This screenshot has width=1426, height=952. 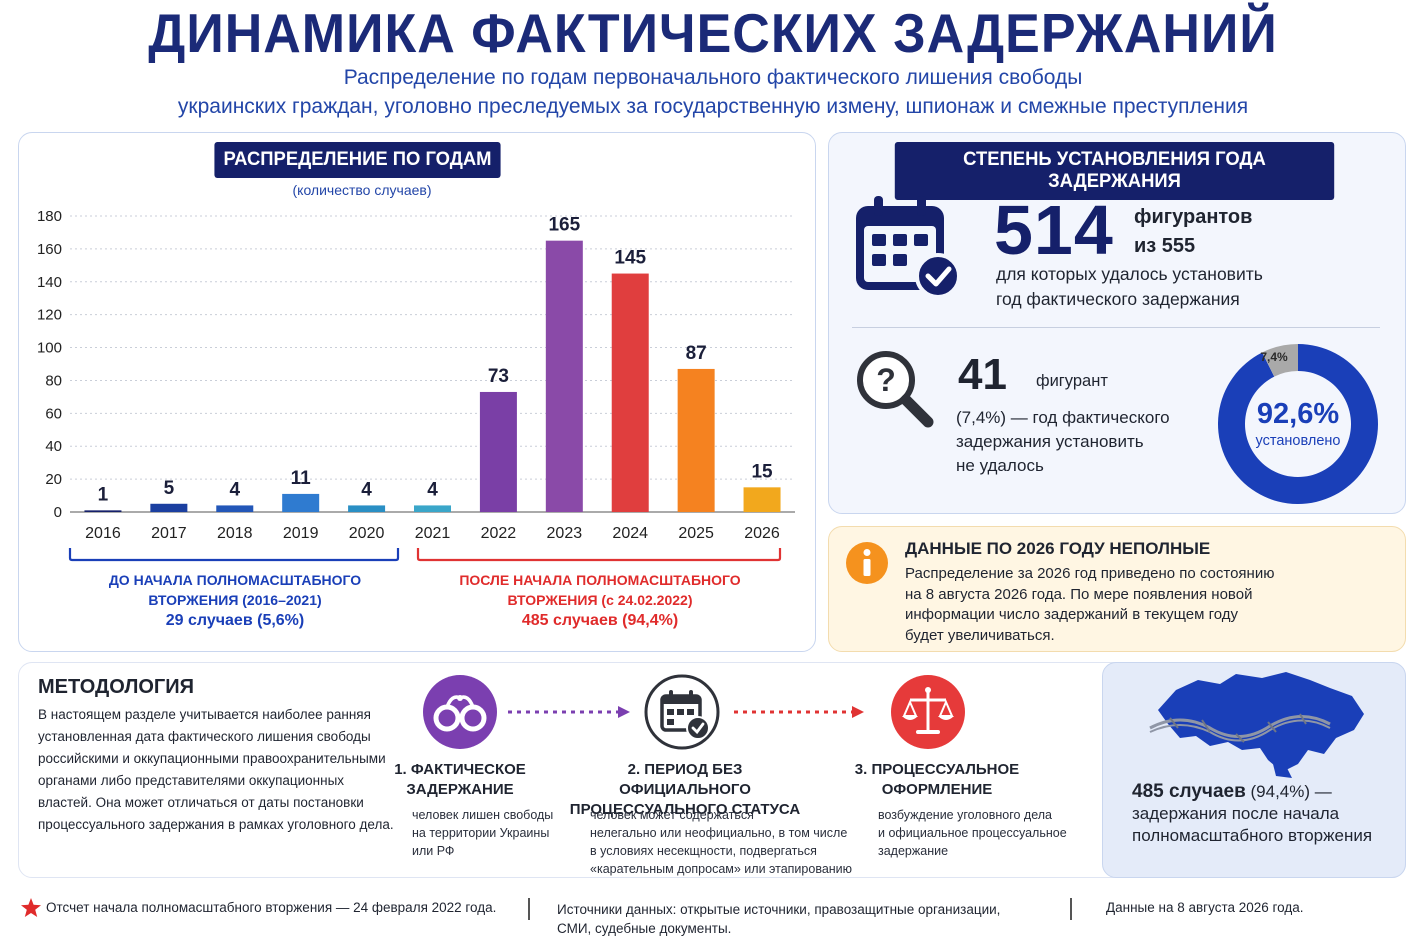 What do you see at coordinates (762, 471) in the screenshot?
I see `value-label-2026: 15` at bounding box center [762, 471].